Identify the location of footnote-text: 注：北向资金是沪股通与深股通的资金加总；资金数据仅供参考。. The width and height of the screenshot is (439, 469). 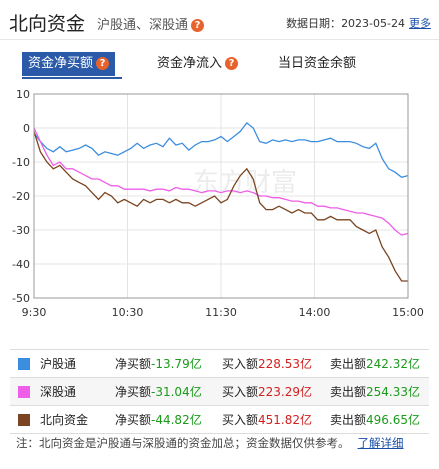
(183, 443).